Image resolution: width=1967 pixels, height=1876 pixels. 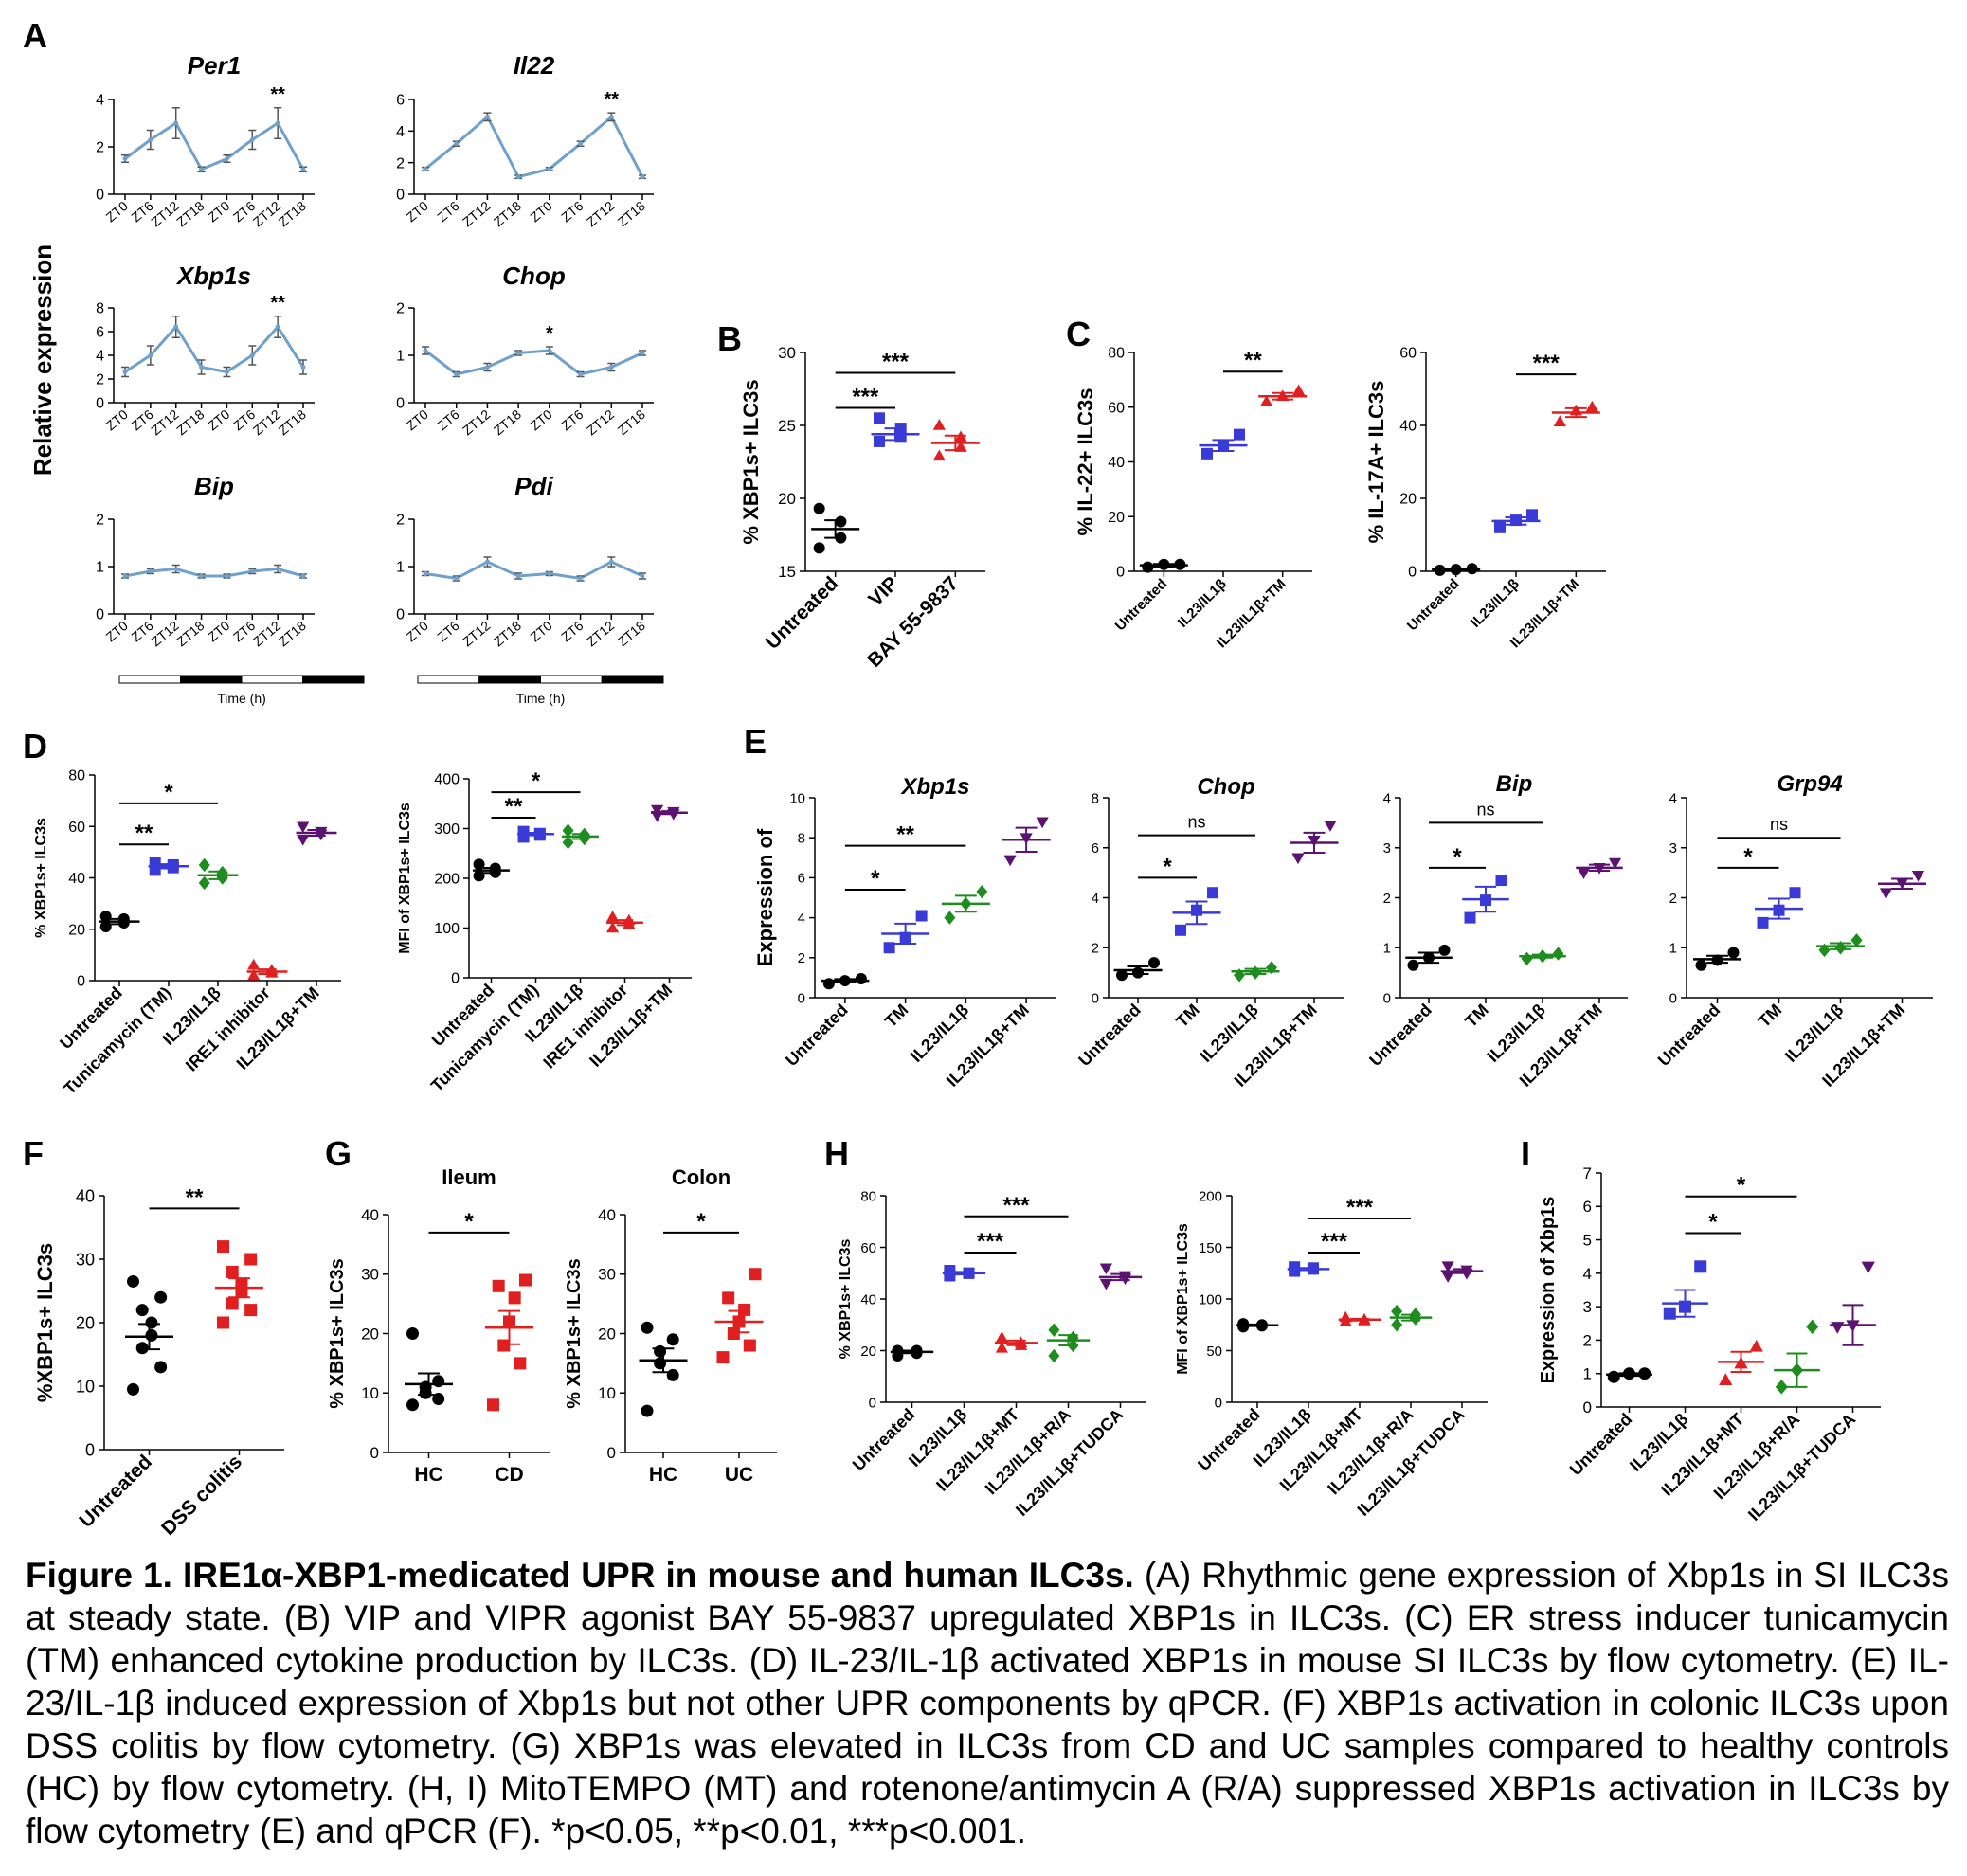 I want to click on x-tick-label: IRE1 inhibitor, so click(x=228, y=1029).